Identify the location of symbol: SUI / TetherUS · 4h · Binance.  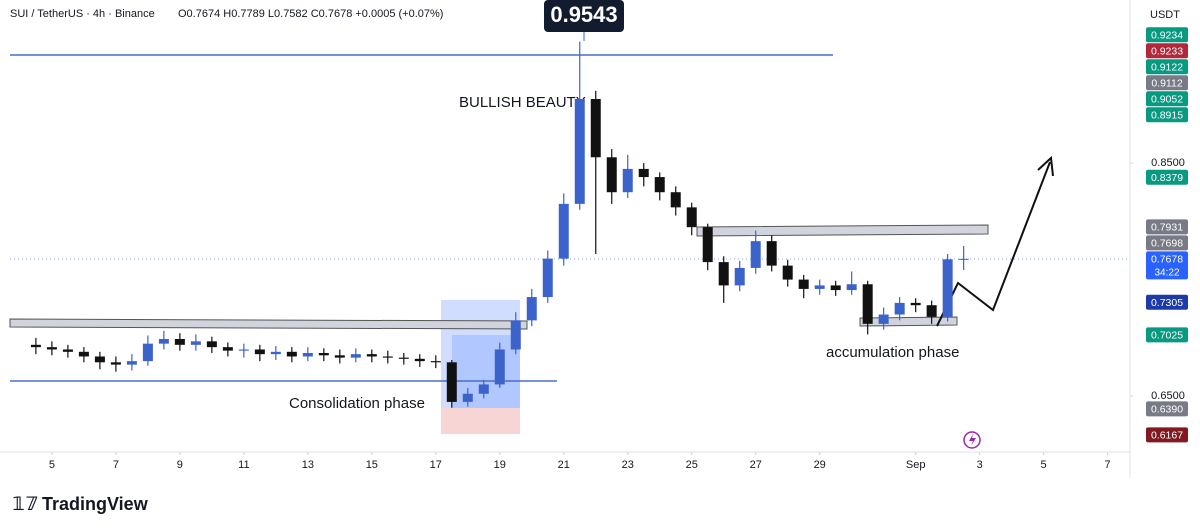
(82, 14).